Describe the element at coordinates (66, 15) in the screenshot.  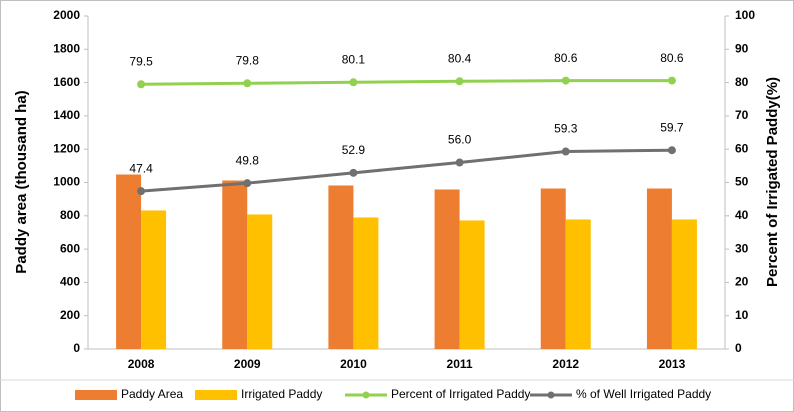
I see `y-tick-label: 2000` at that location.